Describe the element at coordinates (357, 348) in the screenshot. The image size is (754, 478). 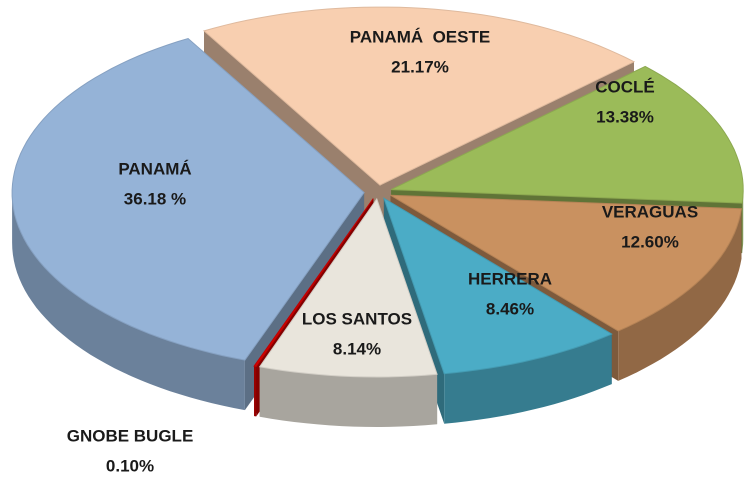
I see `slice-value: 8.14%` at that location.